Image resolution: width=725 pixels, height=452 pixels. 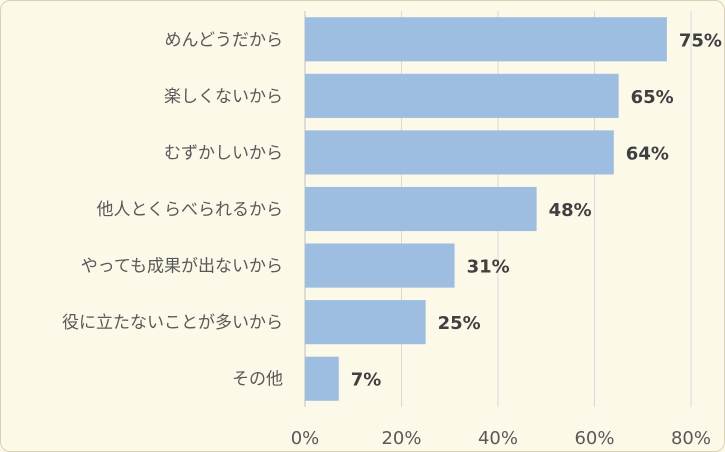 What do you see at coordinates (647, 153) in the screenshot?
I see `value-label: 64%` at bounding box center [647, 153].